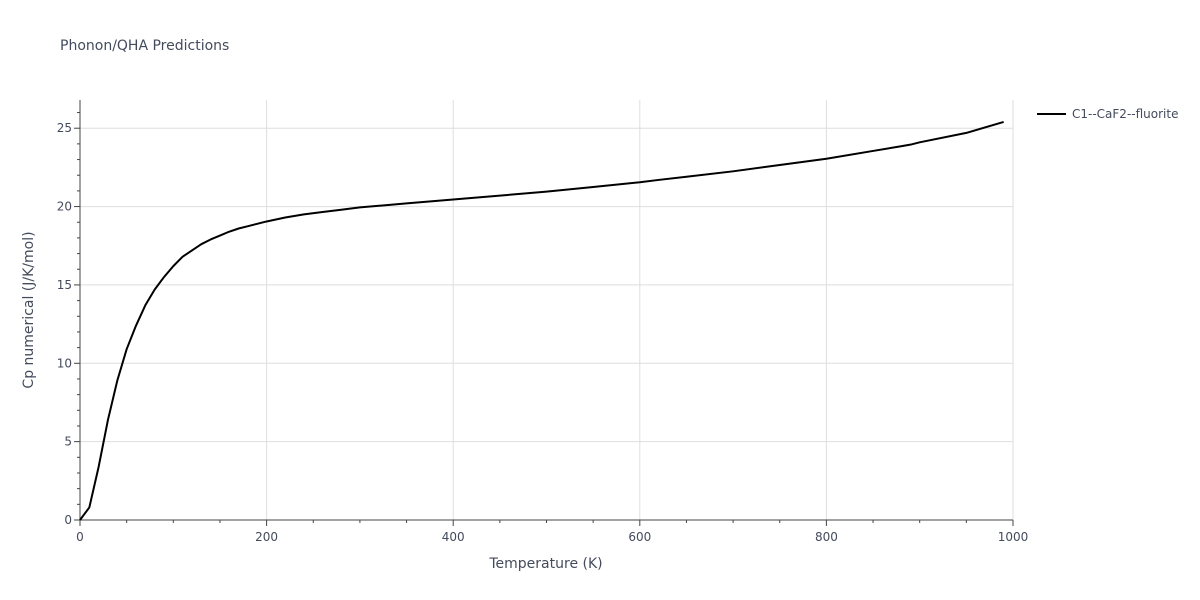 This screenshot has height=600, width=1200. Describe the element at coordinates (29, 309) in the screenshot. I see `y-axis-title: Cp numerical (J/K/mol)` at that location.